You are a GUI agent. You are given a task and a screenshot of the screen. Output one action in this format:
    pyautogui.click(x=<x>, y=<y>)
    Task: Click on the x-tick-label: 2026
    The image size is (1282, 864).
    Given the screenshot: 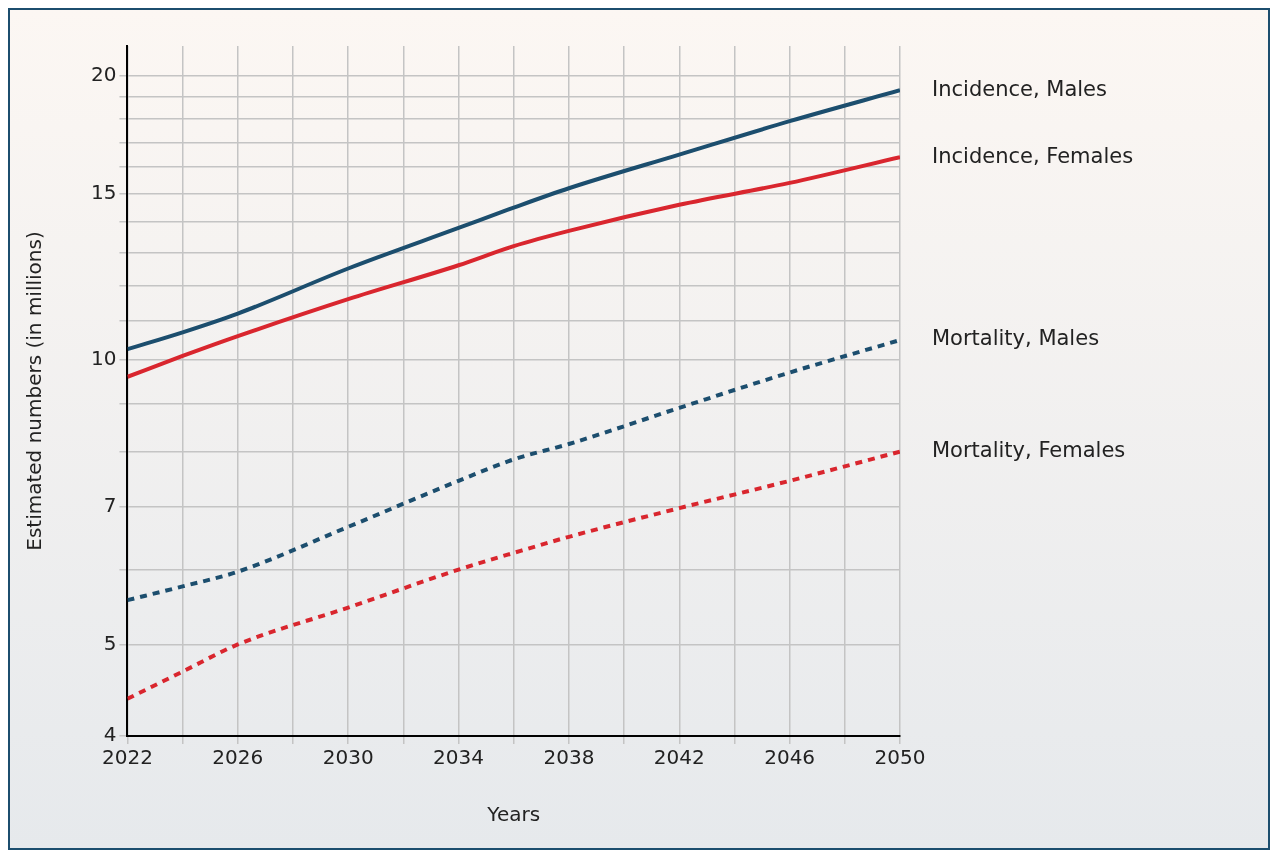 What is the action you would take?
    pyautogui.click(x=238, y=757)
    